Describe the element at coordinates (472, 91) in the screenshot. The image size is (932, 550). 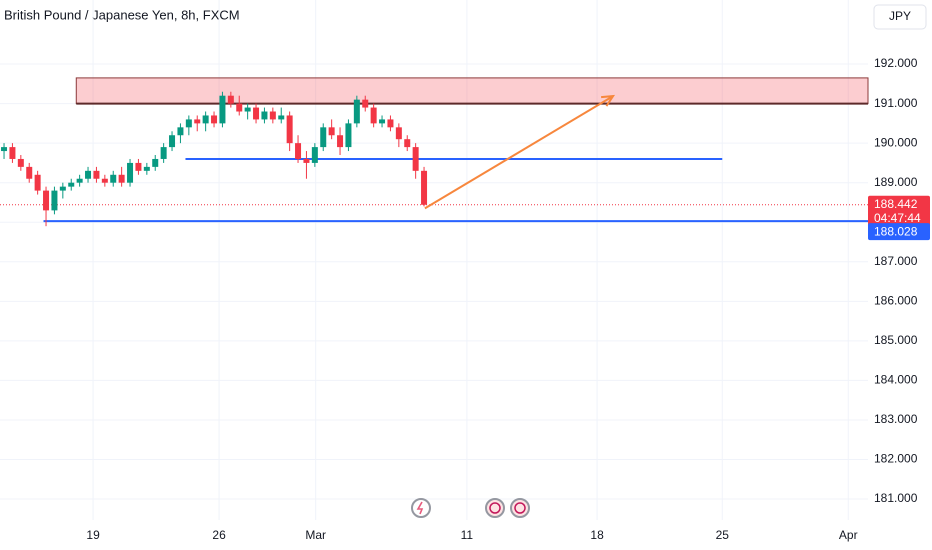
I see `resistance-zone` at that location.